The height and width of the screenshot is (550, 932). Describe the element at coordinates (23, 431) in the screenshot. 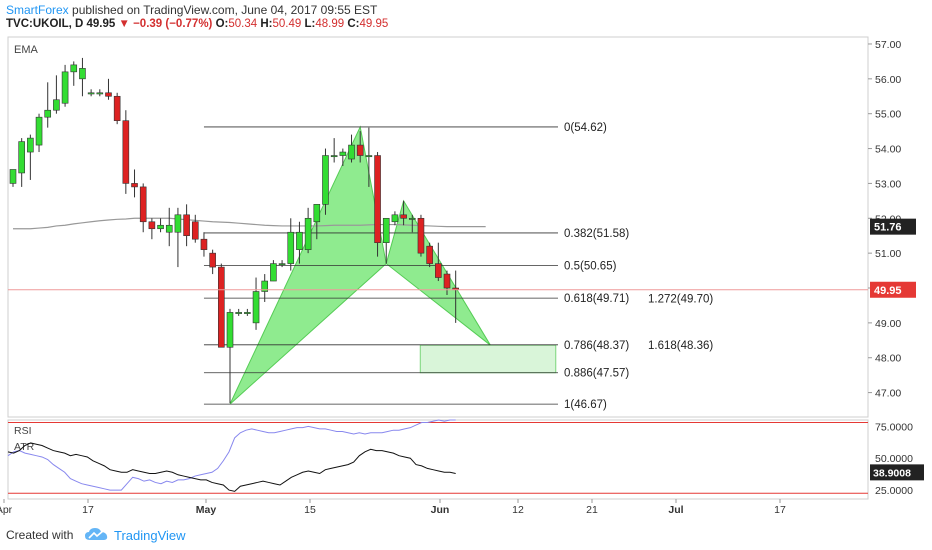

I see `rsi-label: RSI` at that location.